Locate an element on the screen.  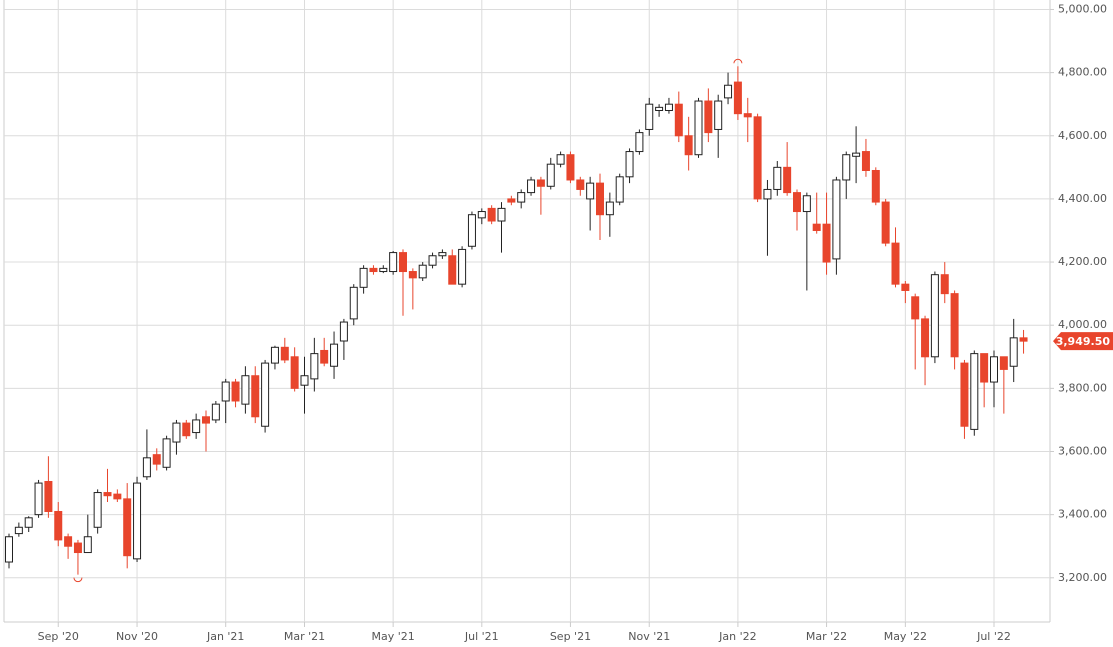
y-tick-label: 4,800.00 is located at coordinates (1082, 72).